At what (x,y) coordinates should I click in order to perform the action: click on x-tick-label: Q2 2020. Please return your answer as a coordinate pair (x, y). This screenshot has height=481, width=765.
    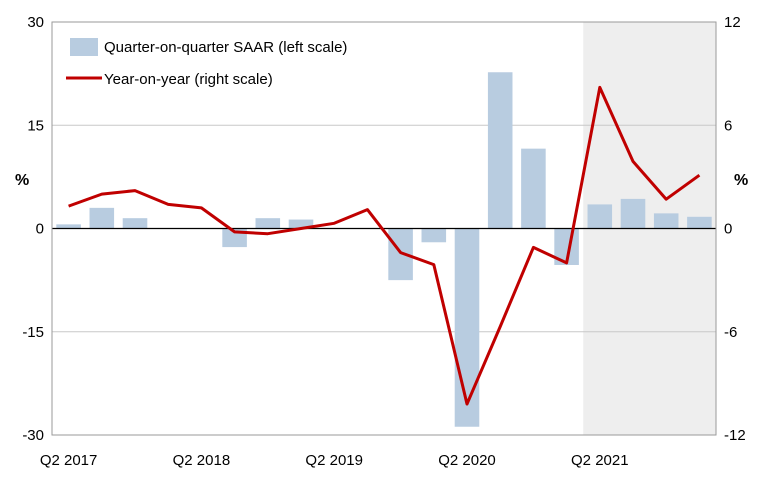
    Looking at the image, I should click on (467, 460).